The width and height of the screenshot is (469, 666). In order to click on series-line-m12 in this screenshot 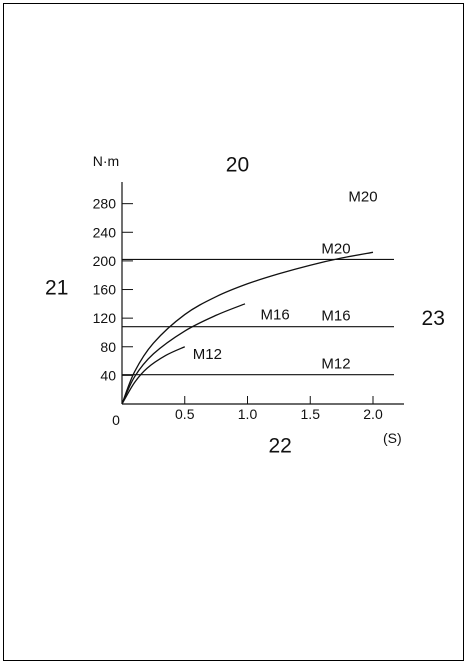, I will do `click(153, 375)`.